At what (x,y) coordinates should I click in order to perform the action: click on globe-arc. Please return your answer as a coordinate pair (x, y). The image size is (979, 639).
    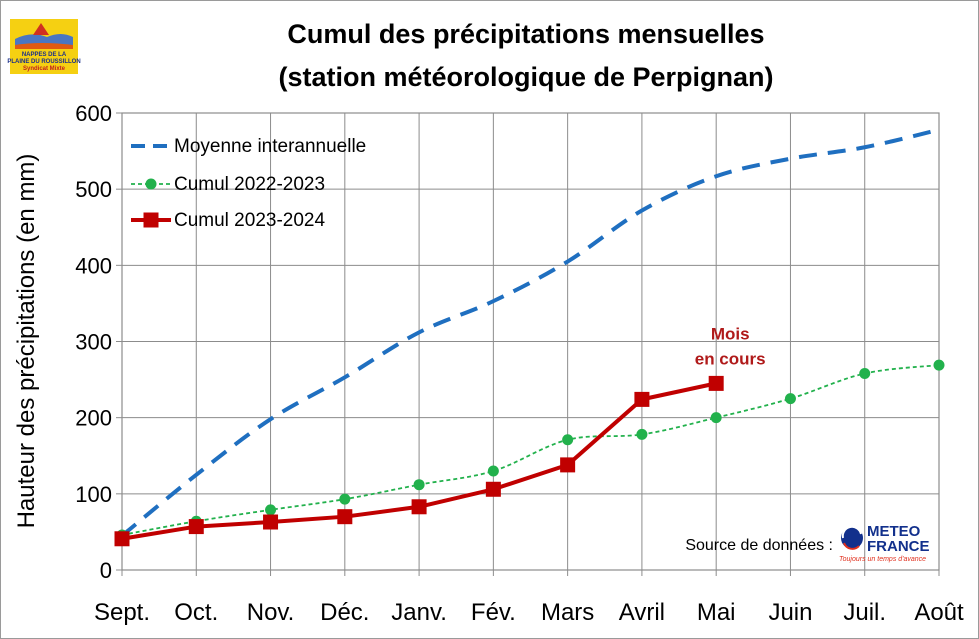
    Looking at the image, I should click on (851, 532).